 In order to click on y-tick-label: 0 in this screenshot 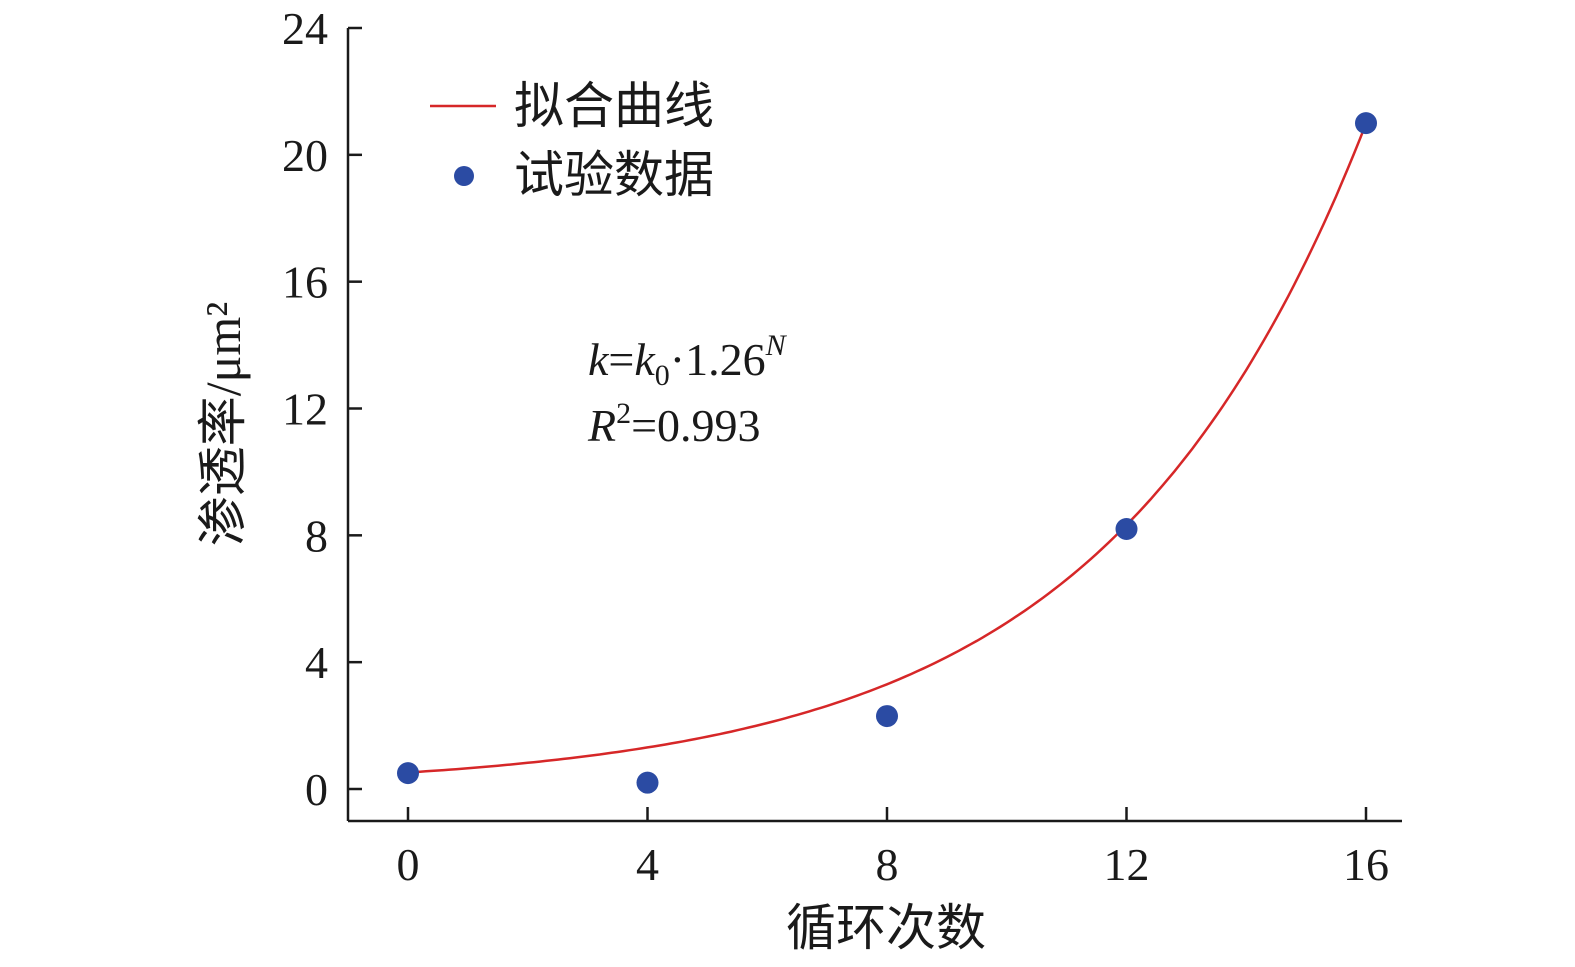, I will do `click(316, 789)`.